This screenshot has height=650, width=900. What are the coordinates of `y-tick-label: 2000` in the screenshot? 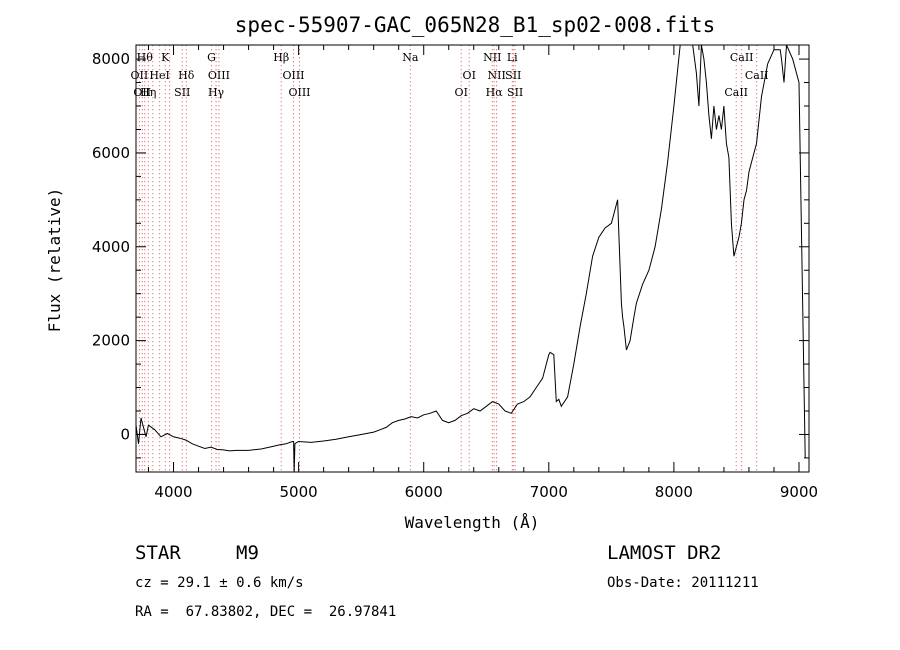 It's located at (111, 341).